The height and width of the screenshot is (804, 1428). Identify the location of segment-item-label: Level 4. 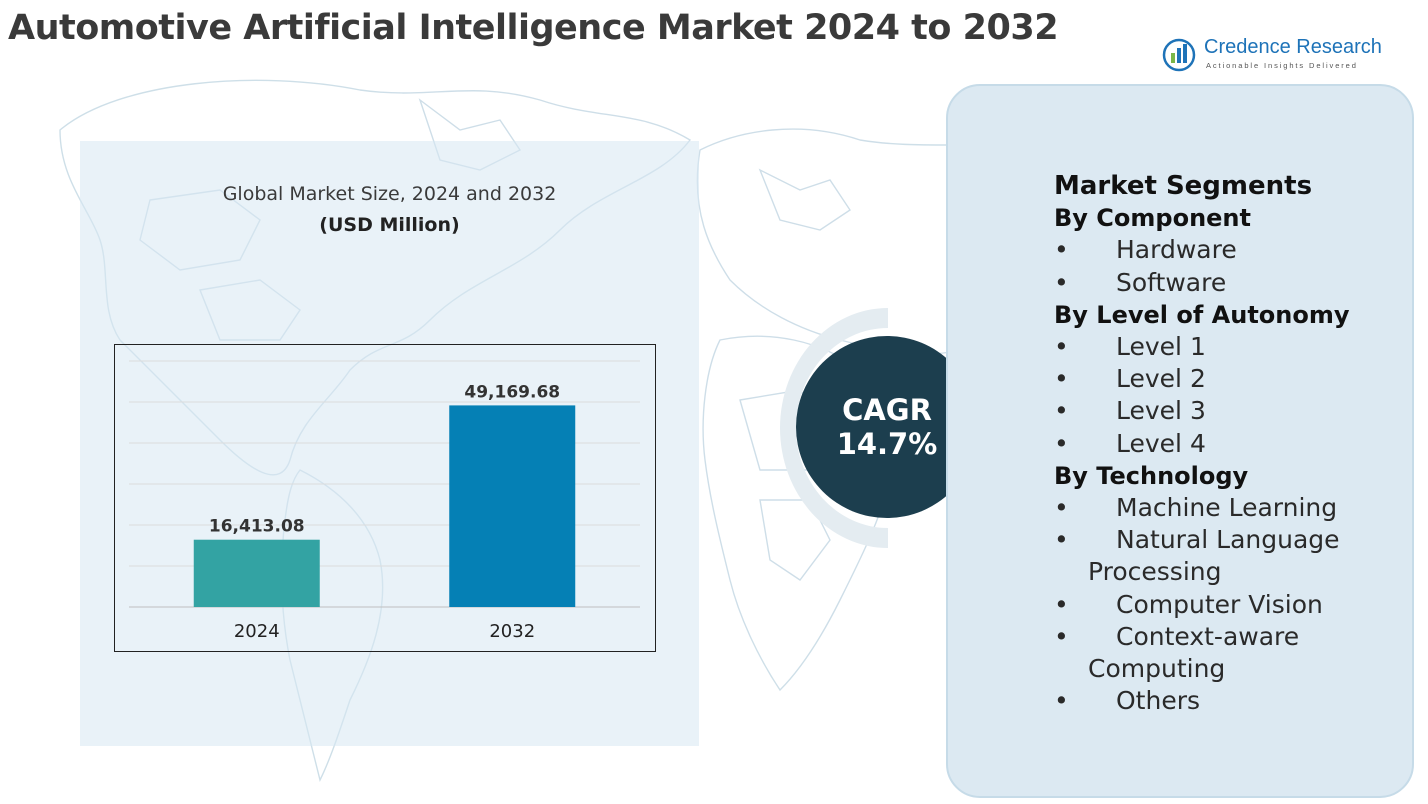
(1161, 443).